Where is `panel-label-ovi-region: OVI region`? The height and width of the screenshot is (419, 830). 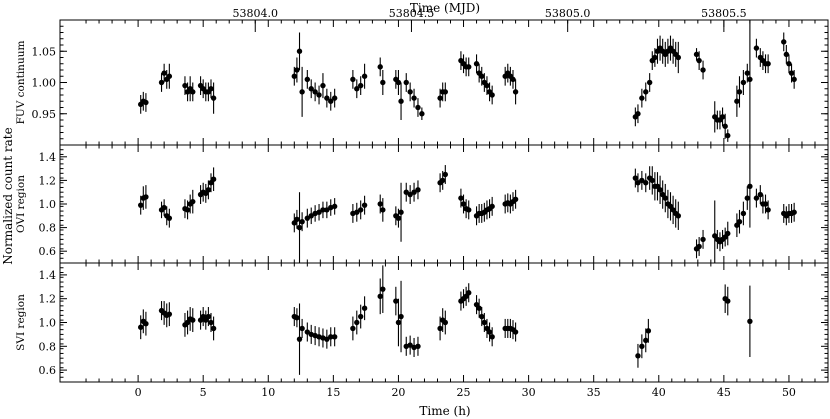
panel-label-ovi-region: OVI region is located at coordinates (21, 204).